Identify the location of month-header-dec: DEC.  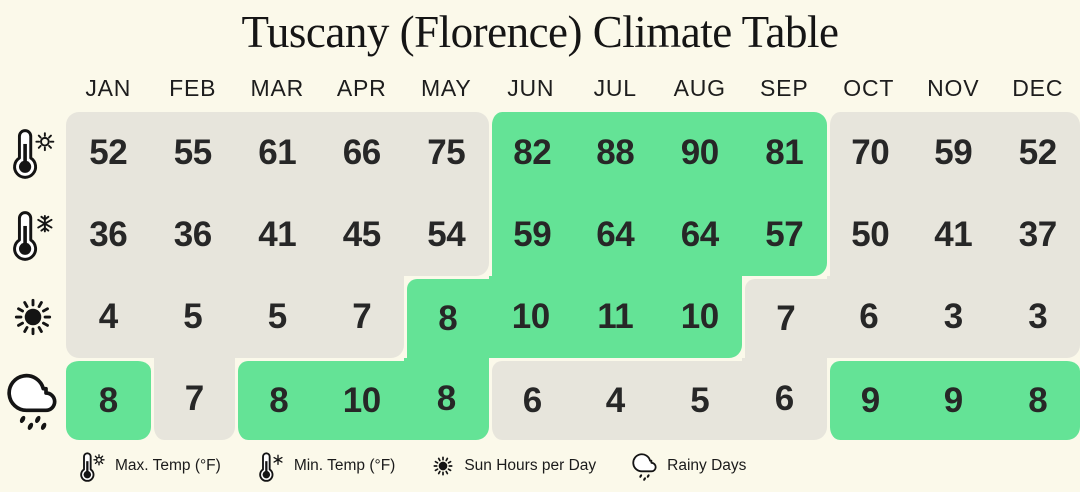
(1038, 87).